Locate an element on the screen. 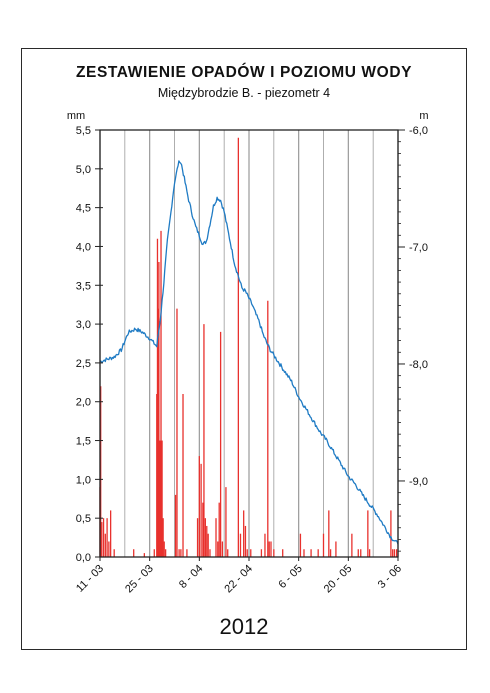 This screenshot has width=490, height=693. x-axis-tick-label: 3 - 06 is located at coordinates (390, 577).